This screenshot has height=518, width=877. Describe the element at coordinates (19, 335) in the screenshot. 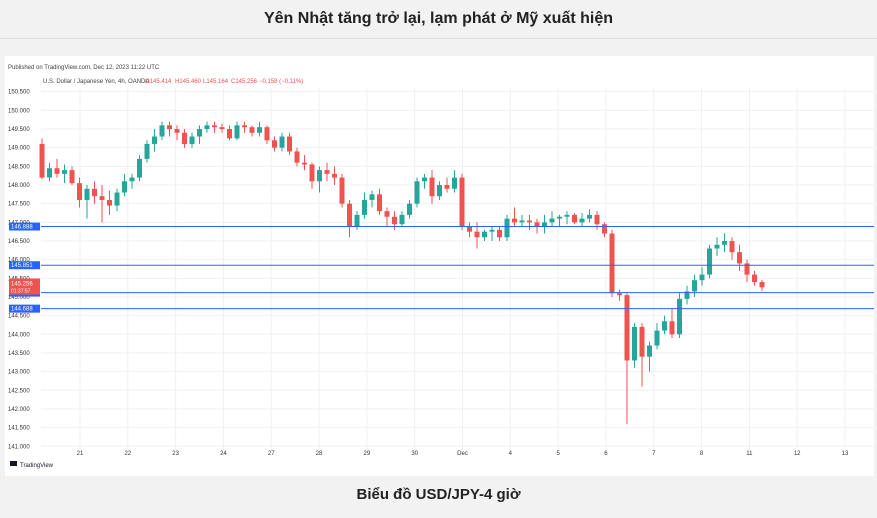

I see `y-tick-label: 144.000` at that location.